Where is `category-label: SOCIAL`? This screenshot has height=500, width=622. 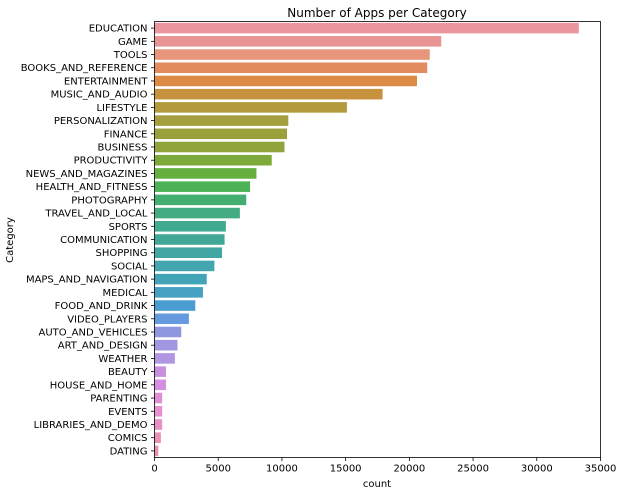
category-label: SOCIAL is located at coordinates (129, 266).